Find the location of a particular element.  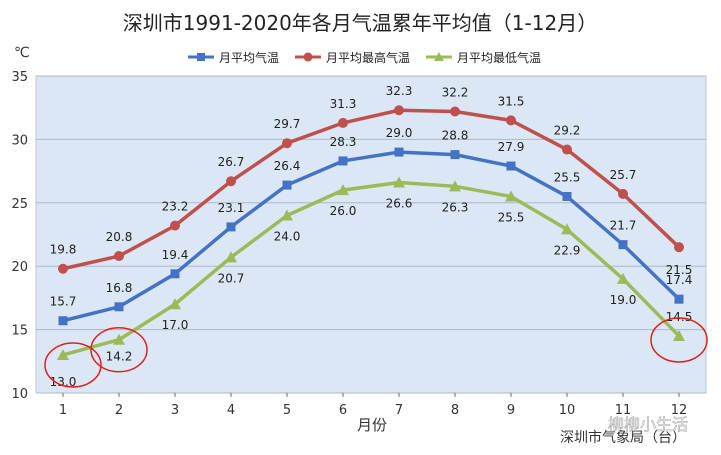

data-label: 29.0 is located at coordinates (399, 133).